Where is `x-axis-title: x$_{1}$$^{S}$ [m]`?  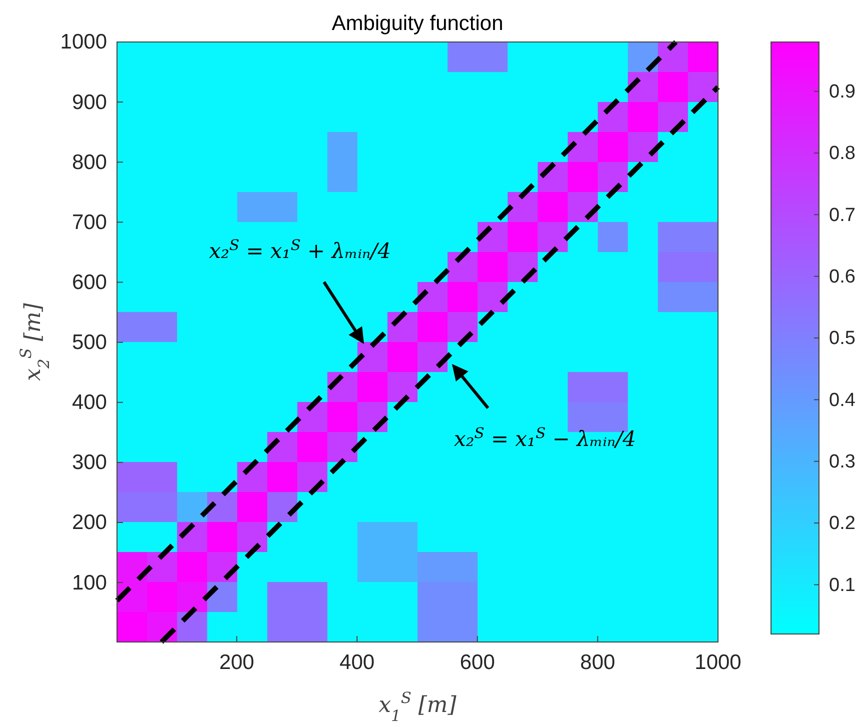
x-axis-title: x$_{1}$$^{S}$ [m] is located at coordinates (417, 707).